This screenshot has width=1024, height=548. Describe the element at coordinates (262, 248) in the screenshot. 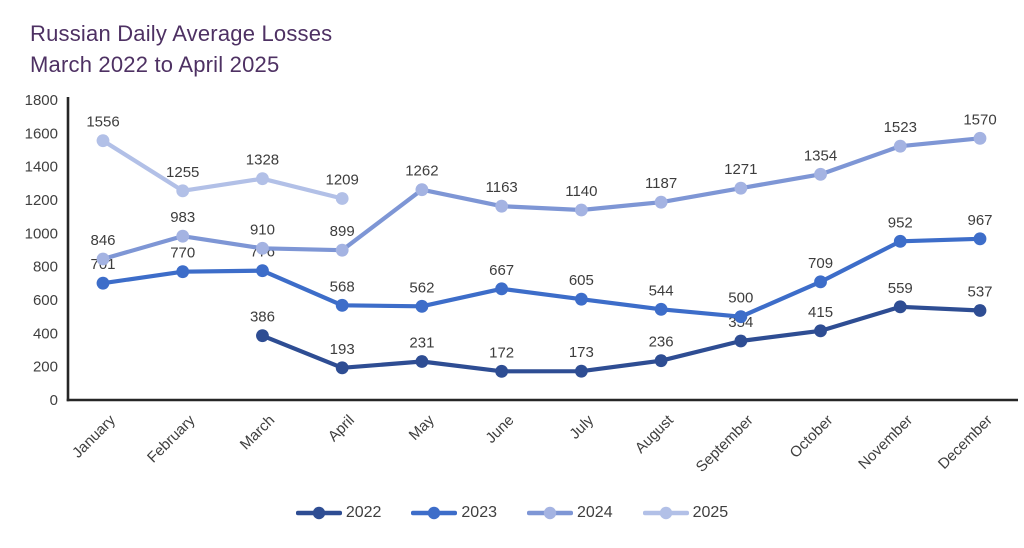

I see `point-2024-march` at that location.